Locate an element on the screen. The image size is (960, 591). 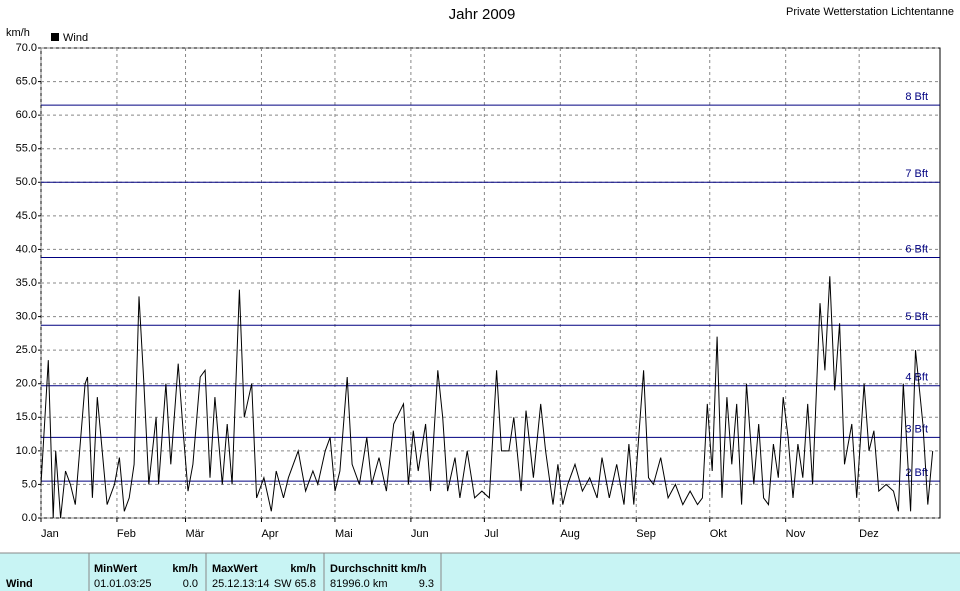
y-tick-label: 50.0 is located at coordinates (26, 182).